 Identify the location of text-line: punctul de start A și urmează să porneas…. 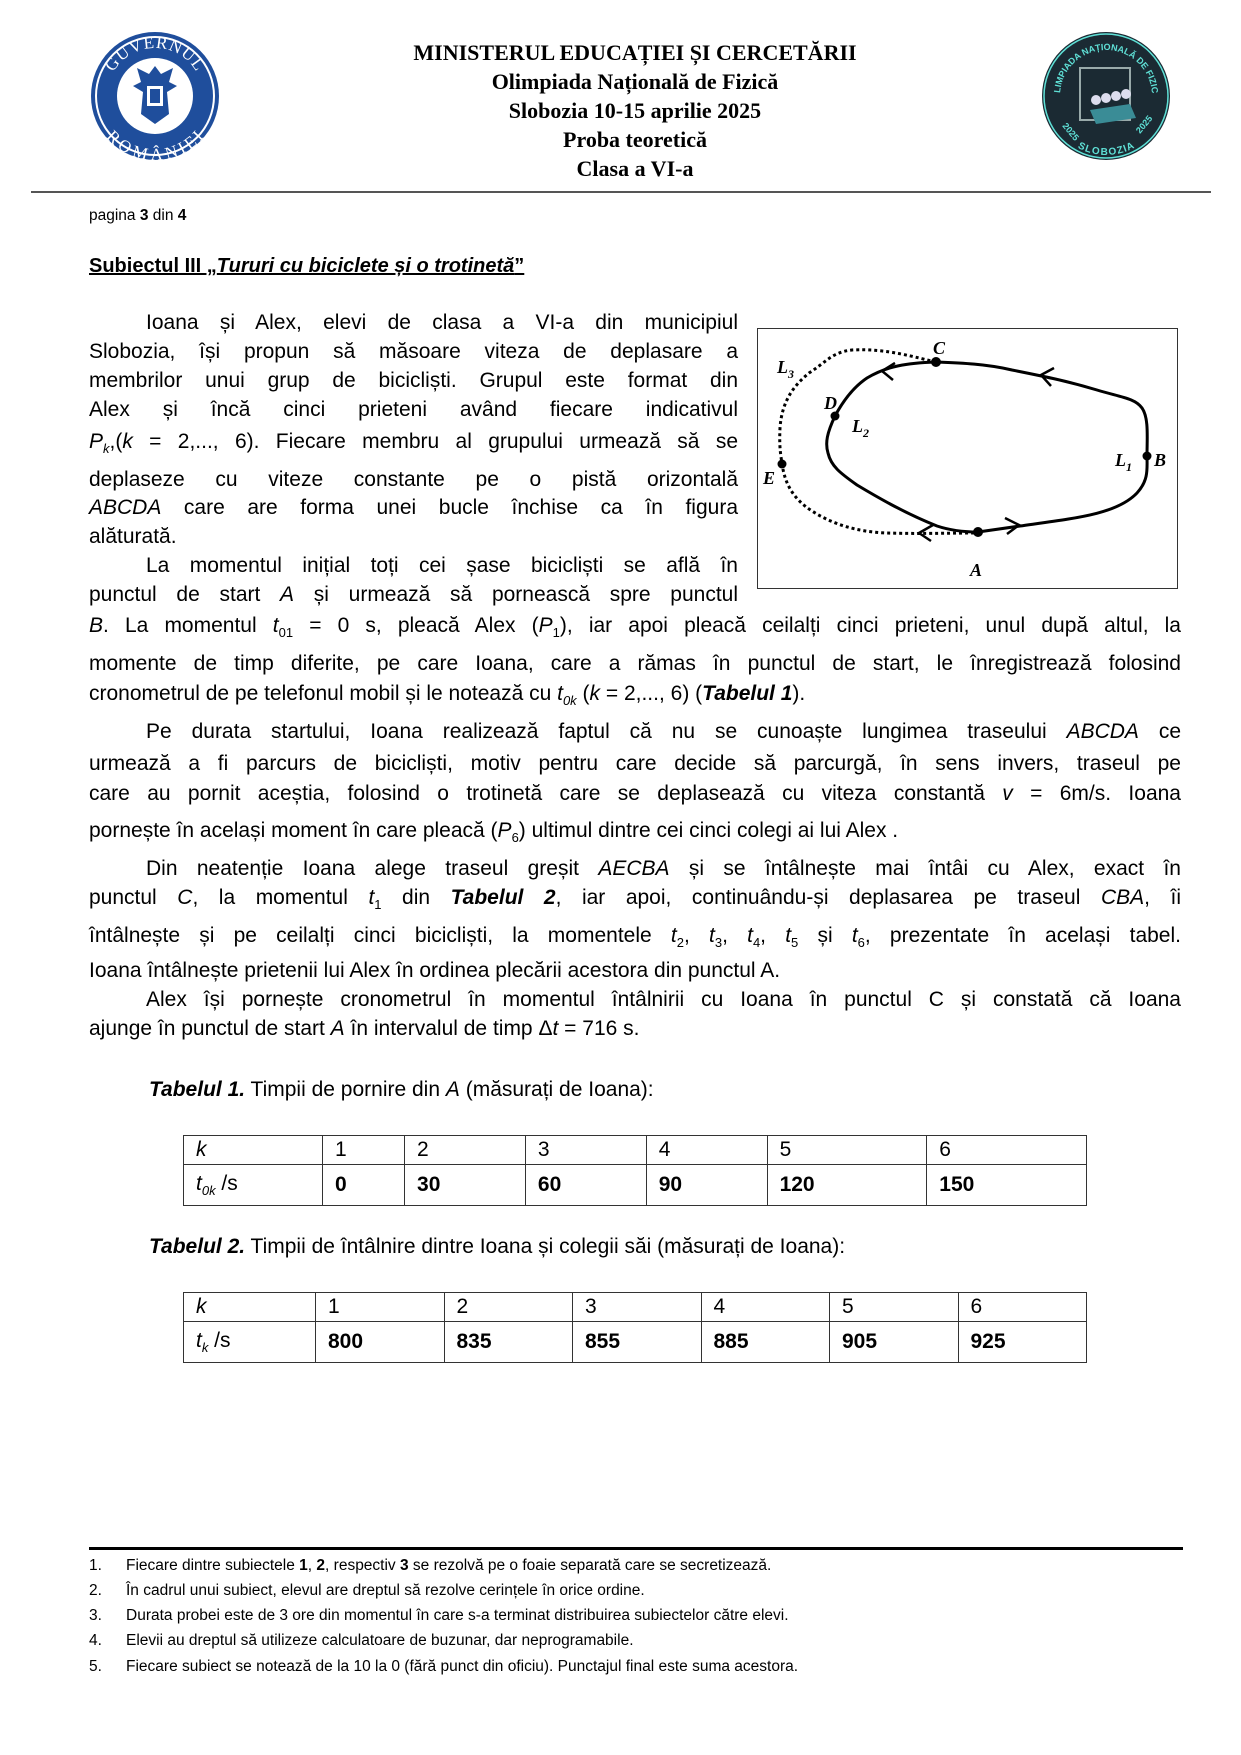
(413, 595).